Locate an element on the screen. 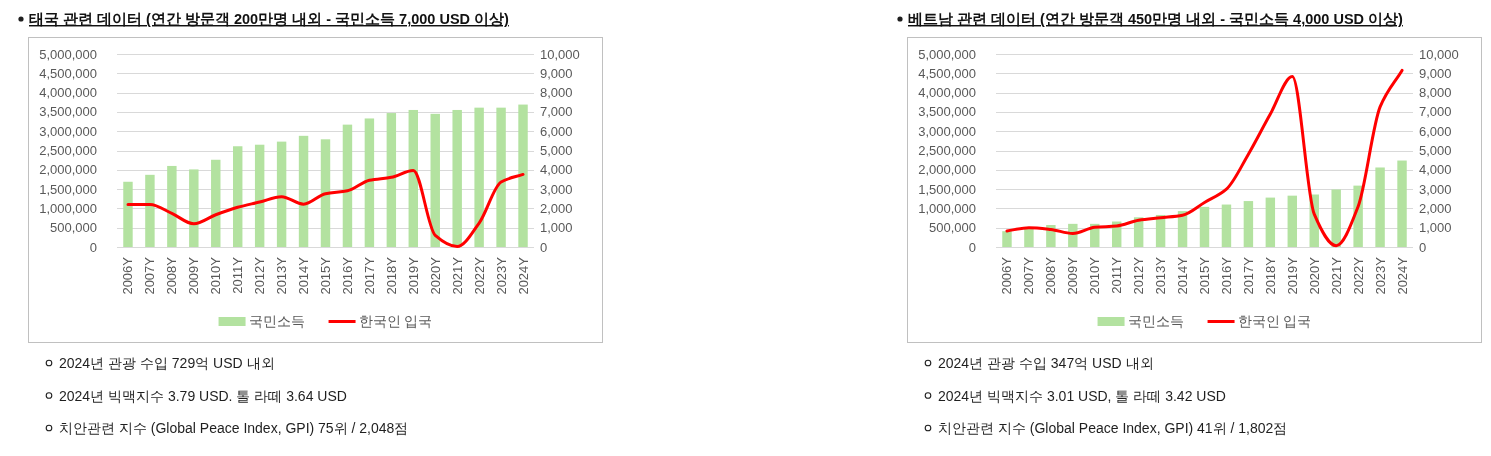 This screenshot has width=1491, height=456. annotation: 2024년 빅맥지수 3.01 USD, 톨 라떼 3.42 USD is located at coordinates (1082, 395).